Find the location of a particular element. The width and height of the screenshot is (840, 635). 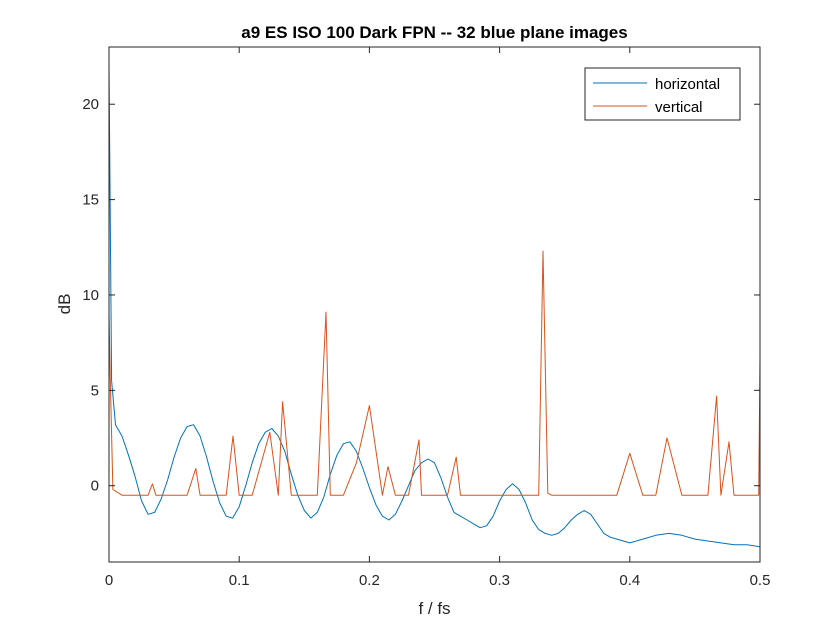

y-tick-label: 20 is located at coordinates (90, 104).